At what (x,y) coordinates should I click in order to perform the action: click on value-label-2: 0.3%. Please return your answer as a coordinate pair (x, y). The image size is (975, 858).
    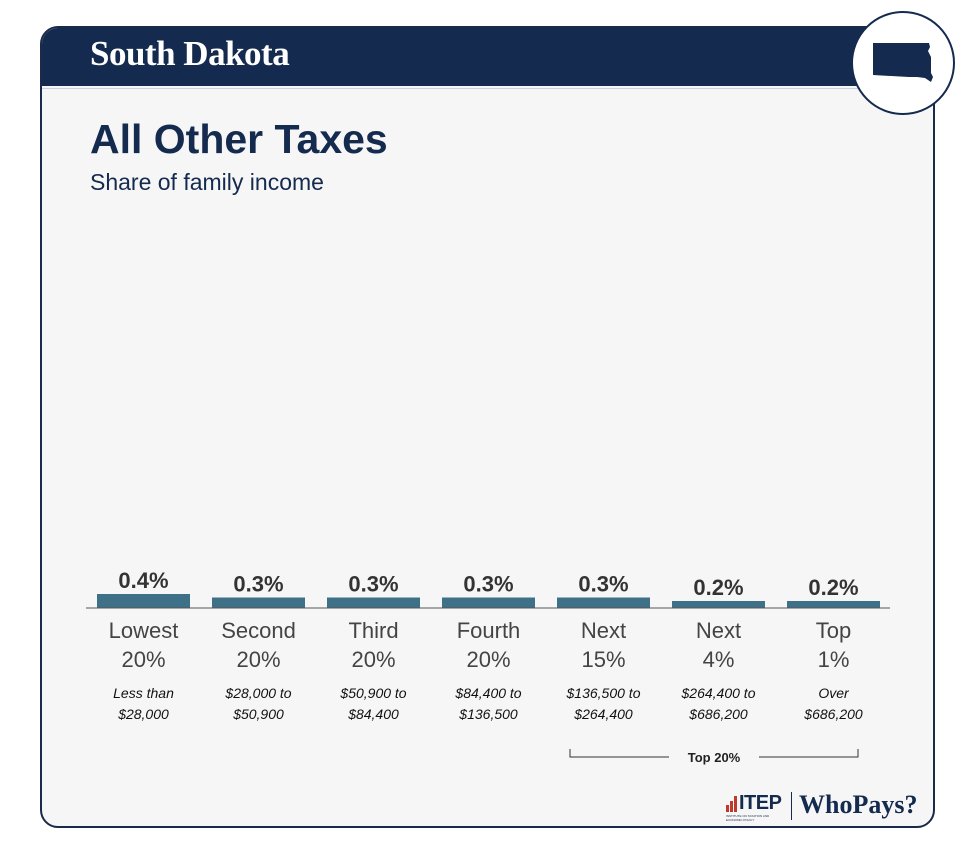
    Looking at the image, I should click on (373, 584).